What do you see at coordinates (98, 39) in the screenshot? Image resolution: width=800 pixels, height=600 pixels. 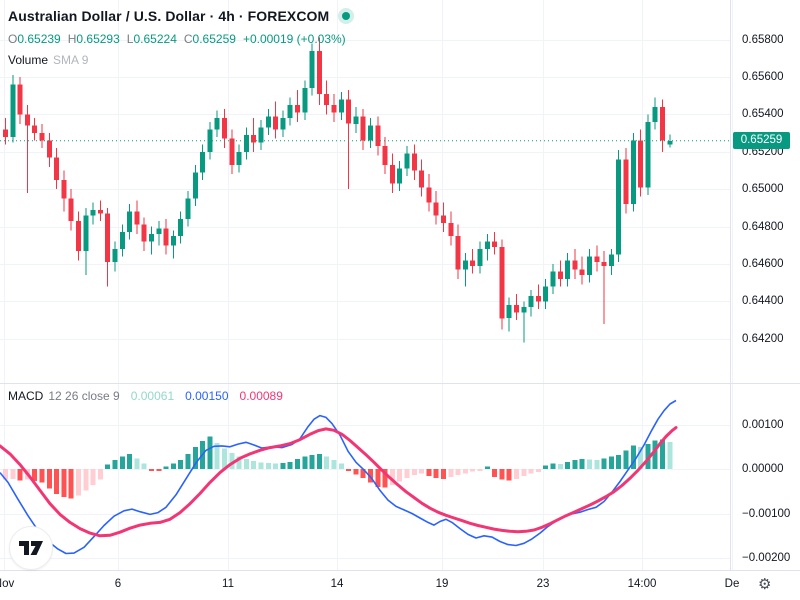 I see `high-value: 0.65293` at bounding box center [98, 39].